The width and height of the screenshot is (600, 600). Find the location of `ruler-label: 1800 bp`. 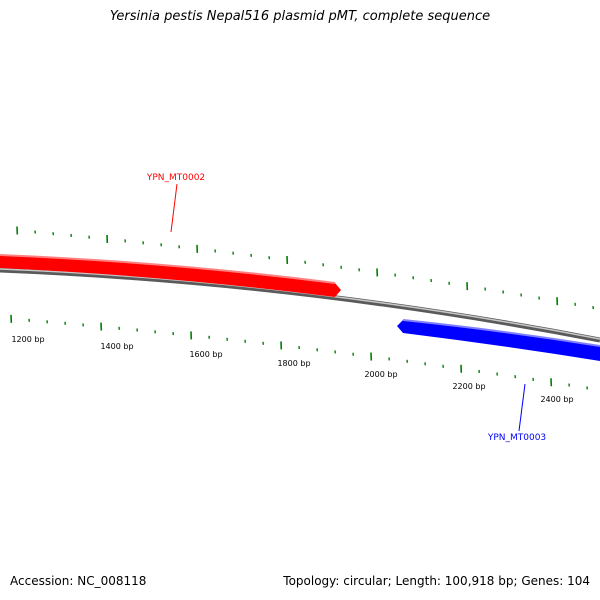

ruler-label: 1800 bp is located at coordinates (293, 363).